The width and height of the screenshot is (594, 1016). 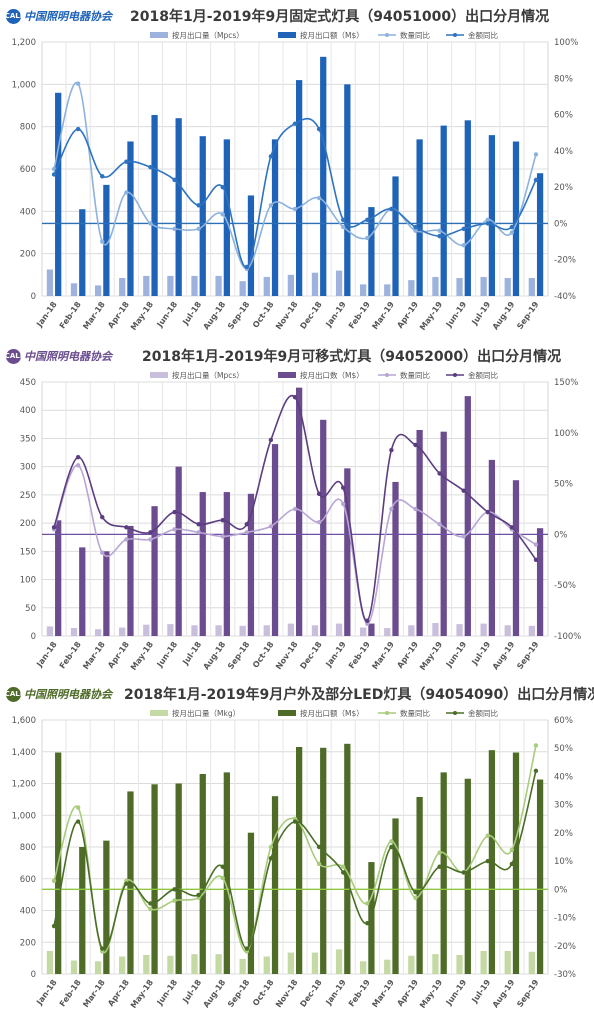 What do you see at coordinates (28, 524) in the screenshot?
I see `y-axis-tick-label: 200` at bounding box center [28, 524].